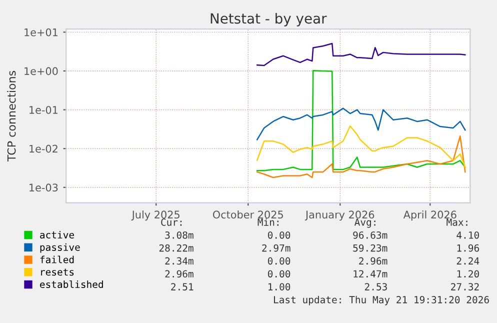 The height and width of the screenshot is (323, 497). Describe the element at coordinates (468, 248) in the screenshot. I see `text: 1.96` at that location.